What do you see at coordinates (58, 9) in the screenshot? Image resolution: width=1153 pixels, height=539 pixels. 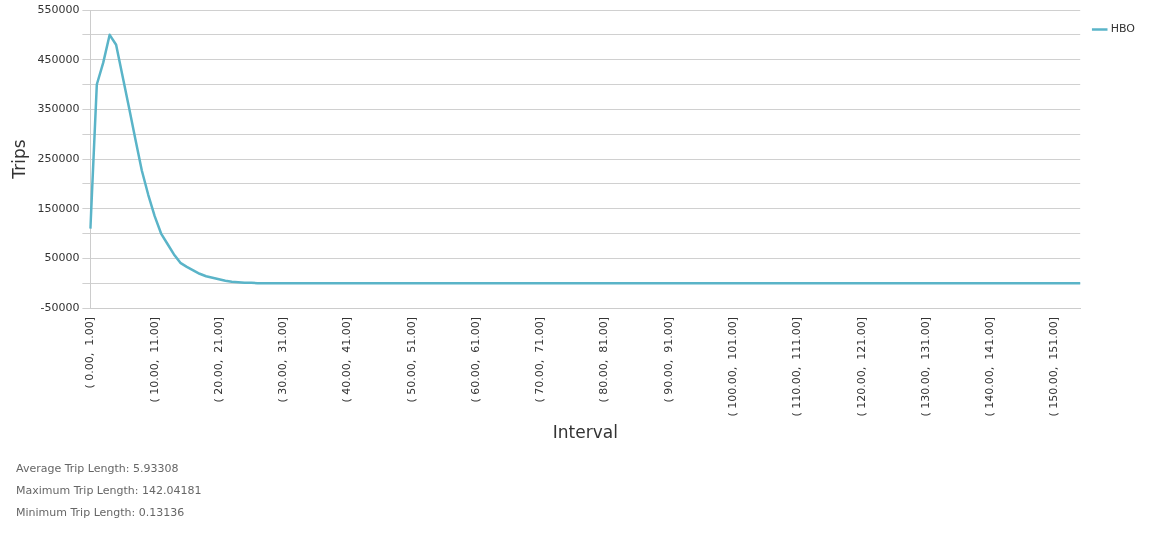 I see `y-tick-label: 550000` at bounding box center [58, 9].